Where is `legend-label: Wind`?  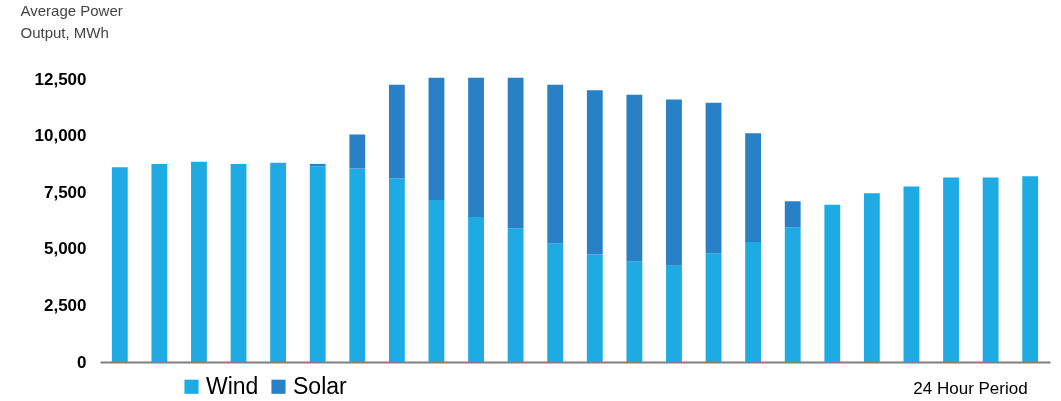
legend-label: Wind is located at coordinates (232, 385).